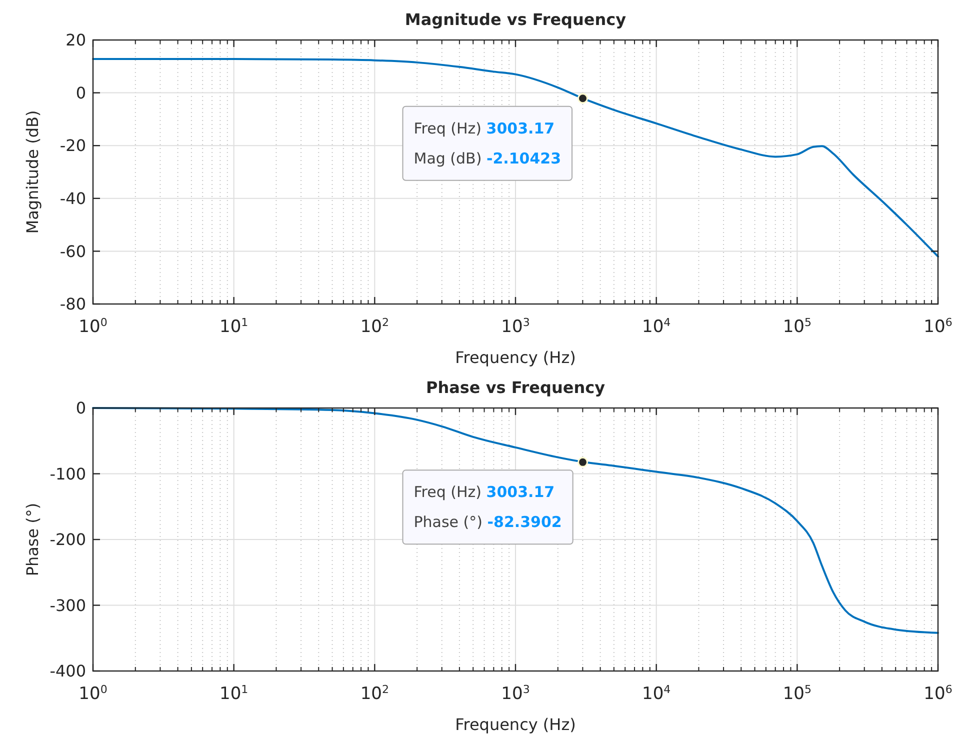  I want to click on chart-title: Phase vs Frequency, so click(516, 387).